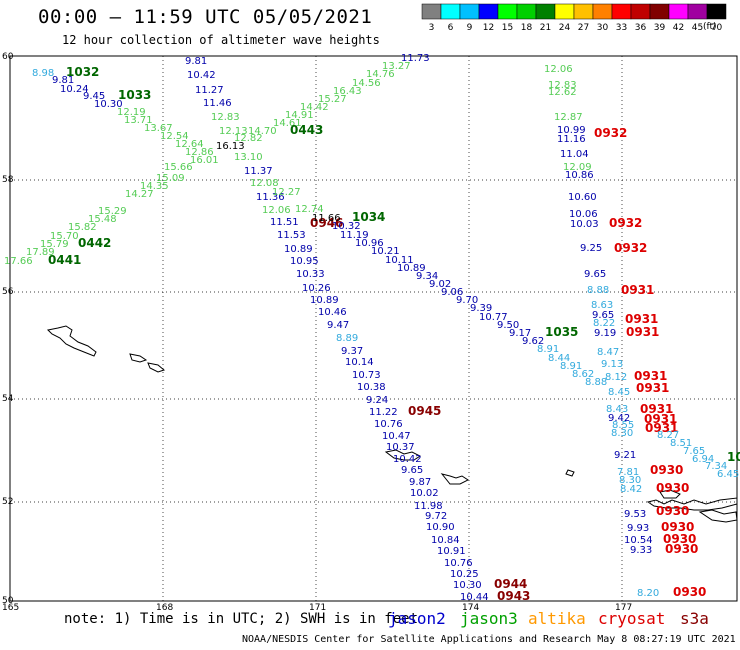  I want to click on wave-height-value: 8.89, so click(347, 338).